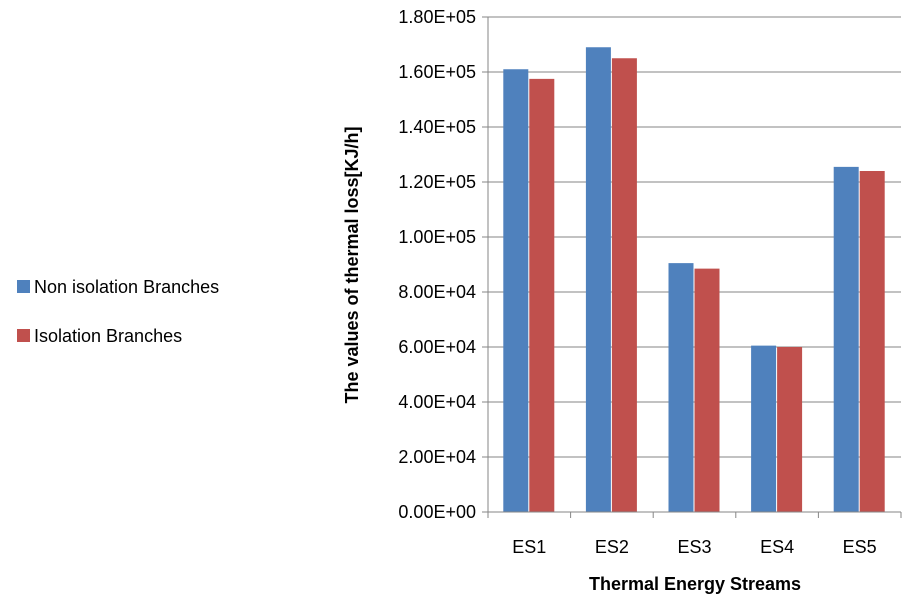 This screenshot has width=907, height=603. I want to click on legend-label: Isolation Branches, so click(108, 336).